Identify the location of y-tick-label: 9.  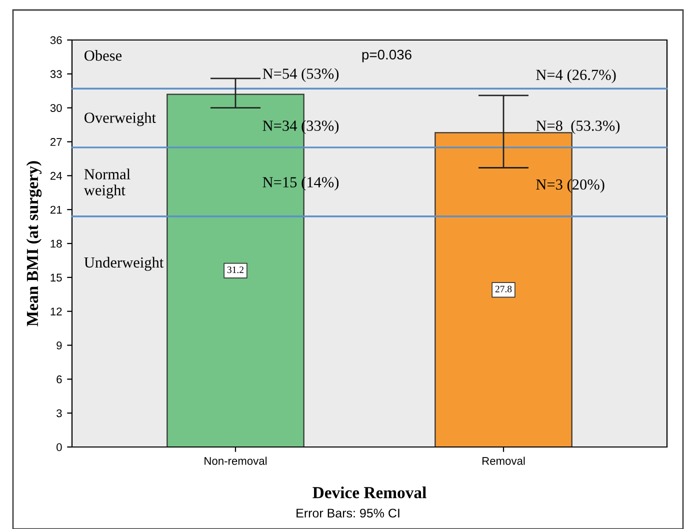
(59, 346).